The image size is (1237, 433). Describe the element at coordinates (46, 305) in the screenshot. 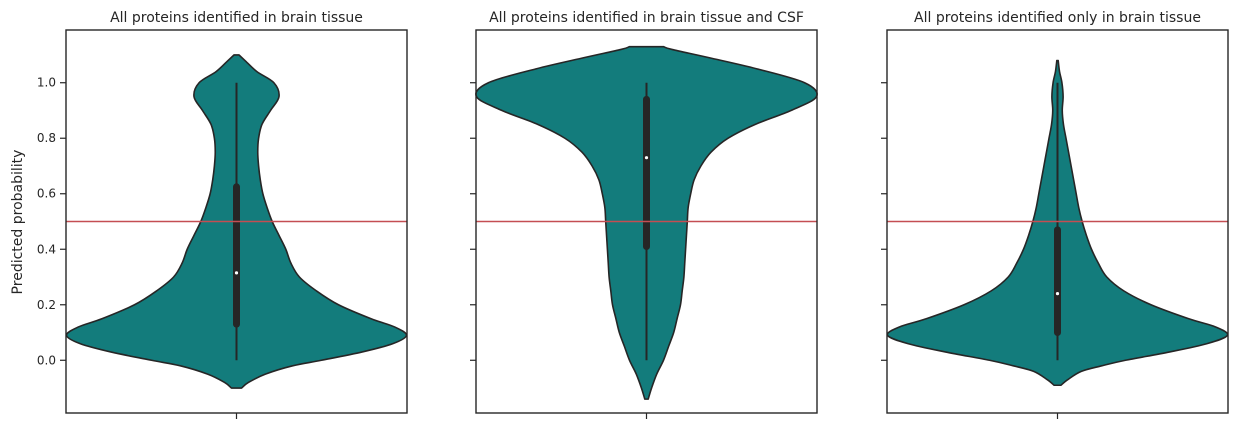

I see `y-tick-label: 0.2` at that location.